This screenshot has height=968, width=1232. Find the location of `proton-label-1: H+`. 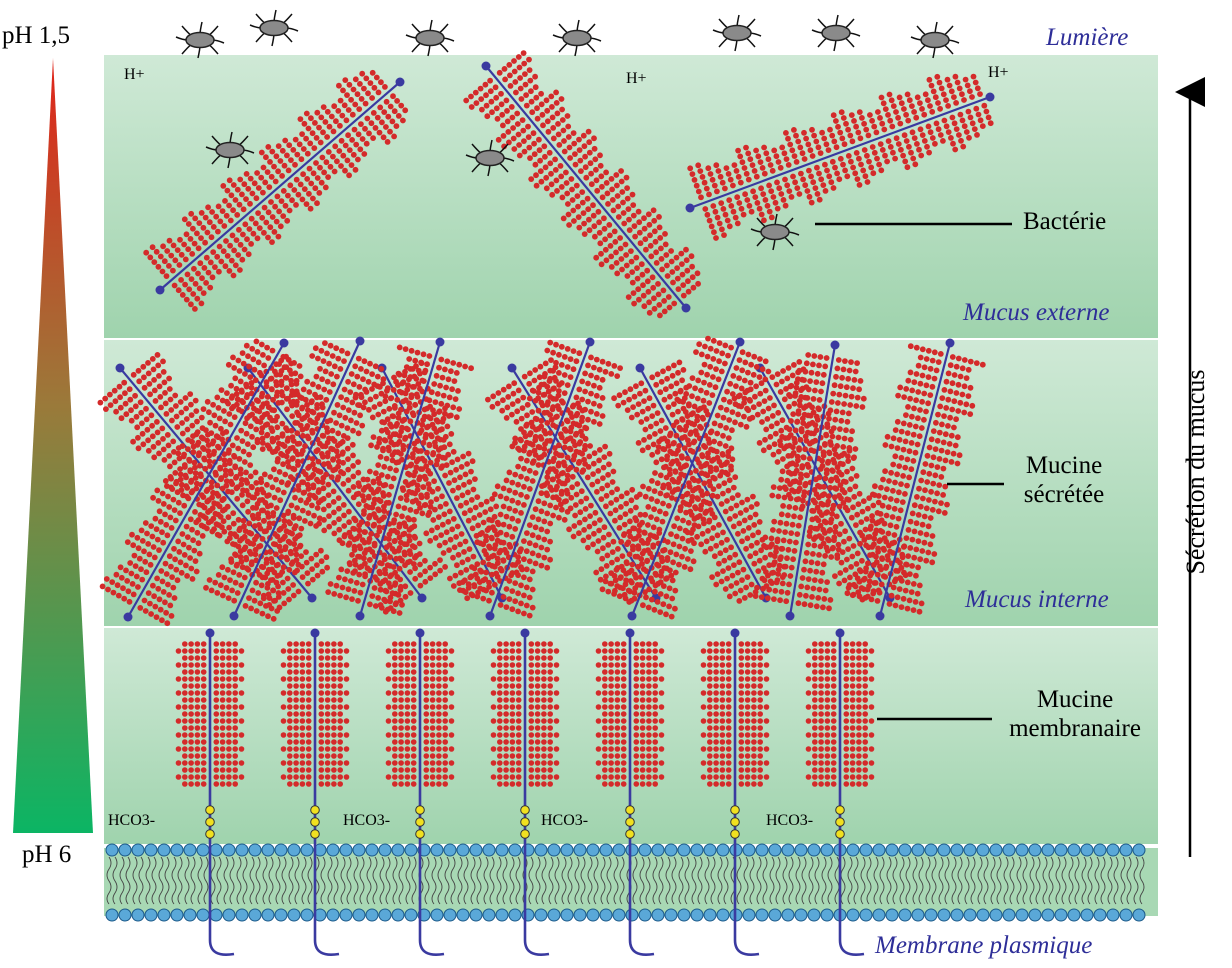

proton-label-1: H+ is located at coordinates (134, 74).